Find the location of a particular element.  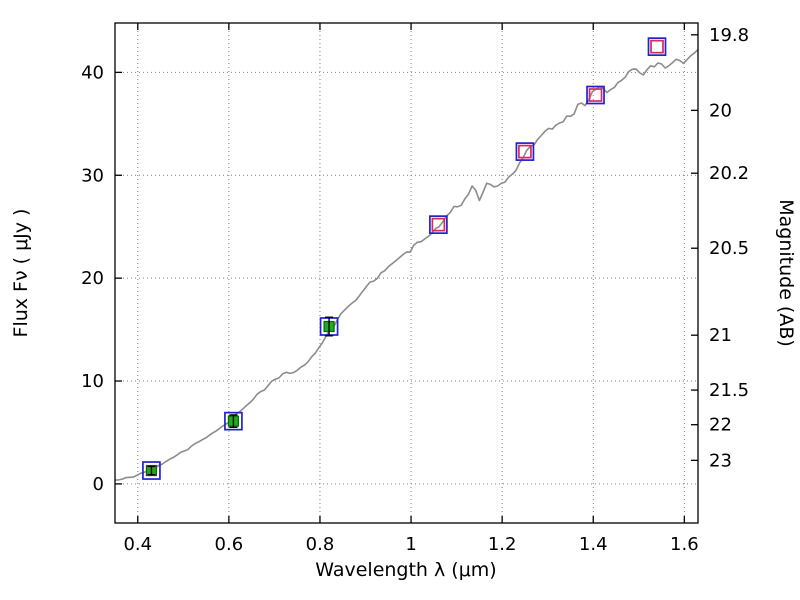

magnitude-tick-label: 21 is located at coordinates (720, 335).